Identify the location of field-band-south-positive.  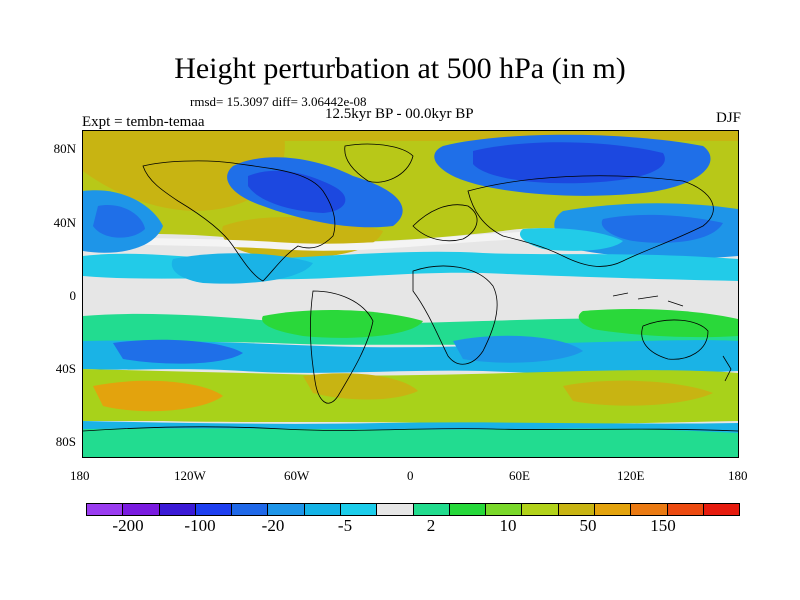
(410, 329).